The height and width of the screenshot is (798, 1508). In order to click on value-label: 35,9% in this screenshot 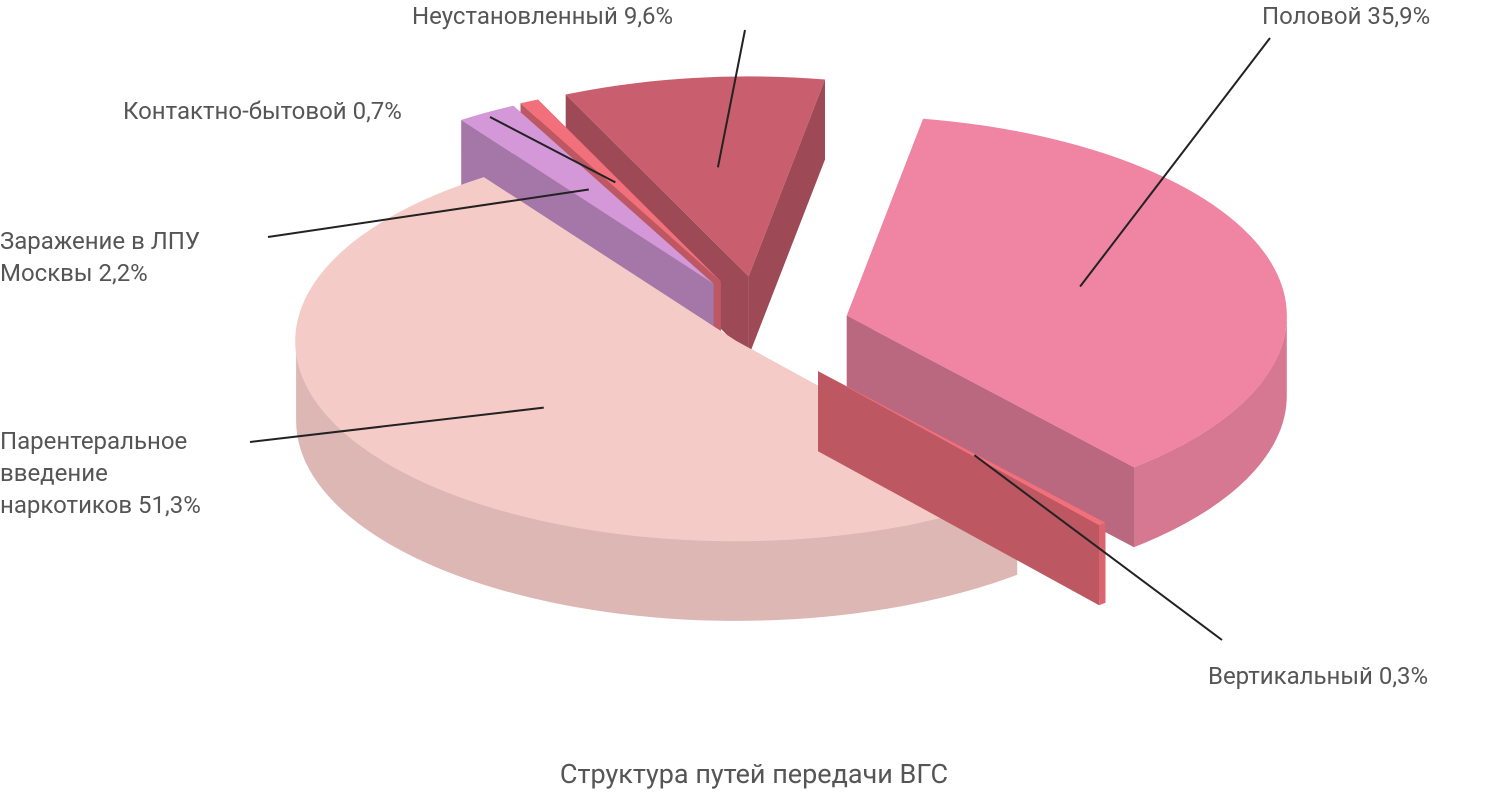, I will do `click(1399, 16)`.